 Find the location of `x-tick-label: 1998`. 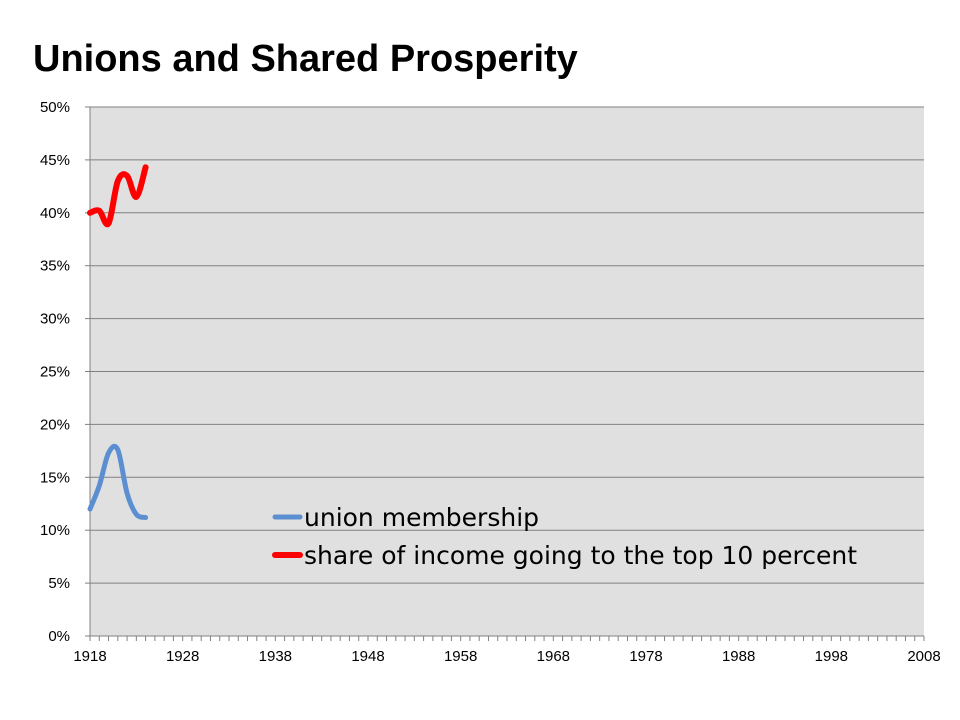

x-tick-label: 1998 is located at coordinates (831, 656).